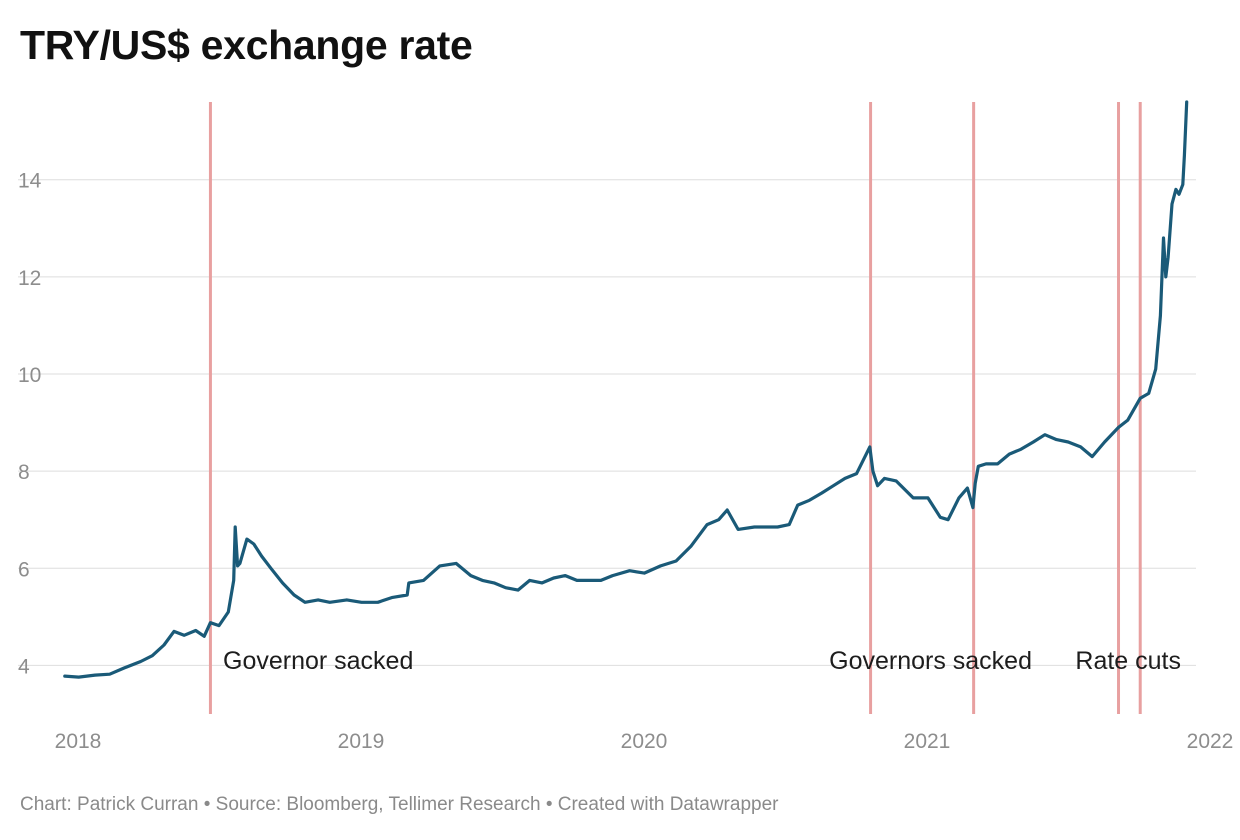 The image size is (1240, 840). Describe the element at coordinates (246, 45) in the screenshot. I see `chart-title: TRY/US$ exchange rate` at that location.